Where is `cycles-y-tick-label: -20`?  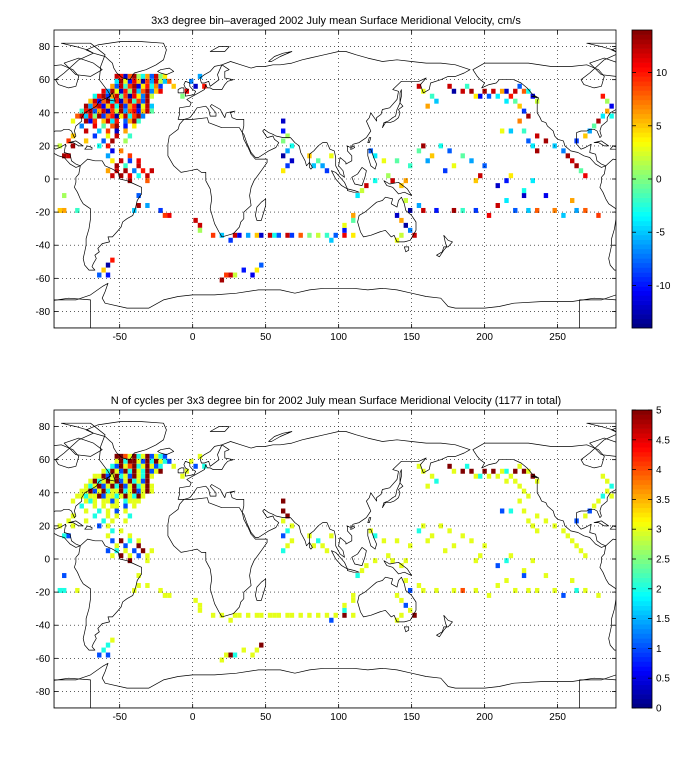 cycles-y-tick-label: -20 is located at coordinates (43, 593).